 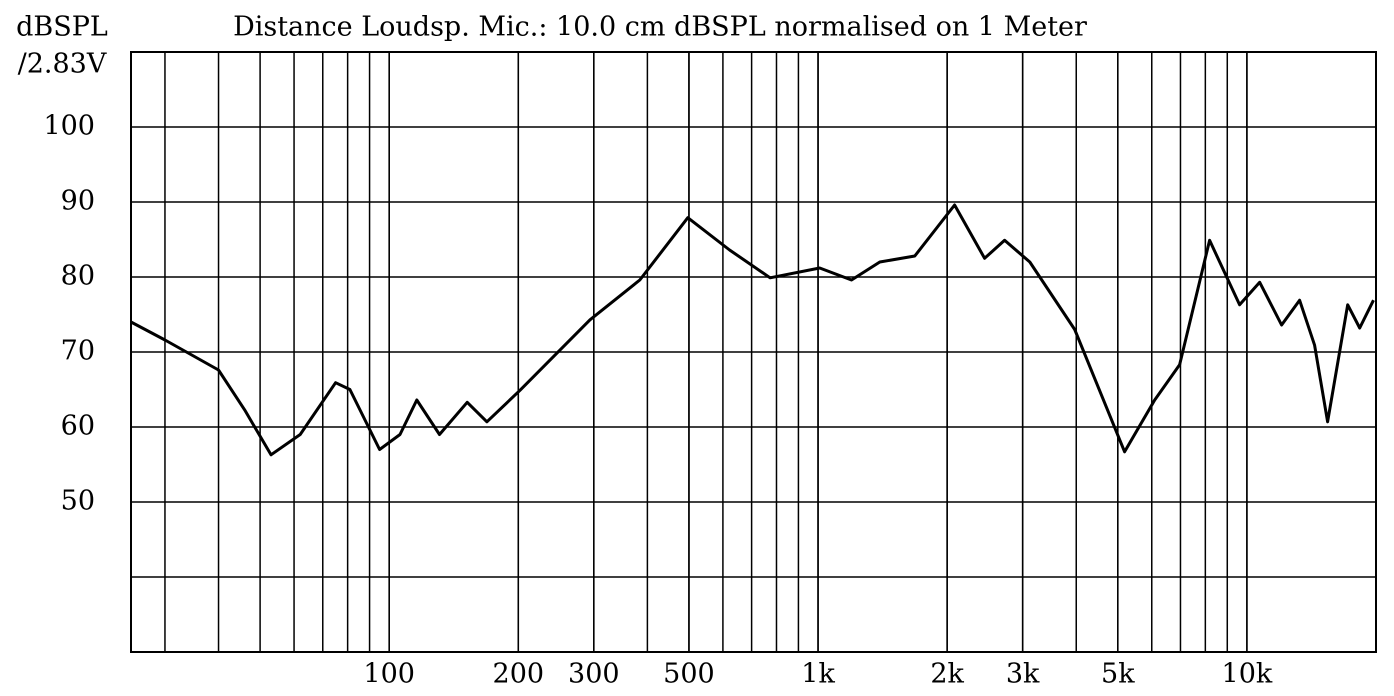 What do you see at coordinates (78, 351) in the screenshot?
I see `y-tick-label: 70` at bounding box center [78, 351].